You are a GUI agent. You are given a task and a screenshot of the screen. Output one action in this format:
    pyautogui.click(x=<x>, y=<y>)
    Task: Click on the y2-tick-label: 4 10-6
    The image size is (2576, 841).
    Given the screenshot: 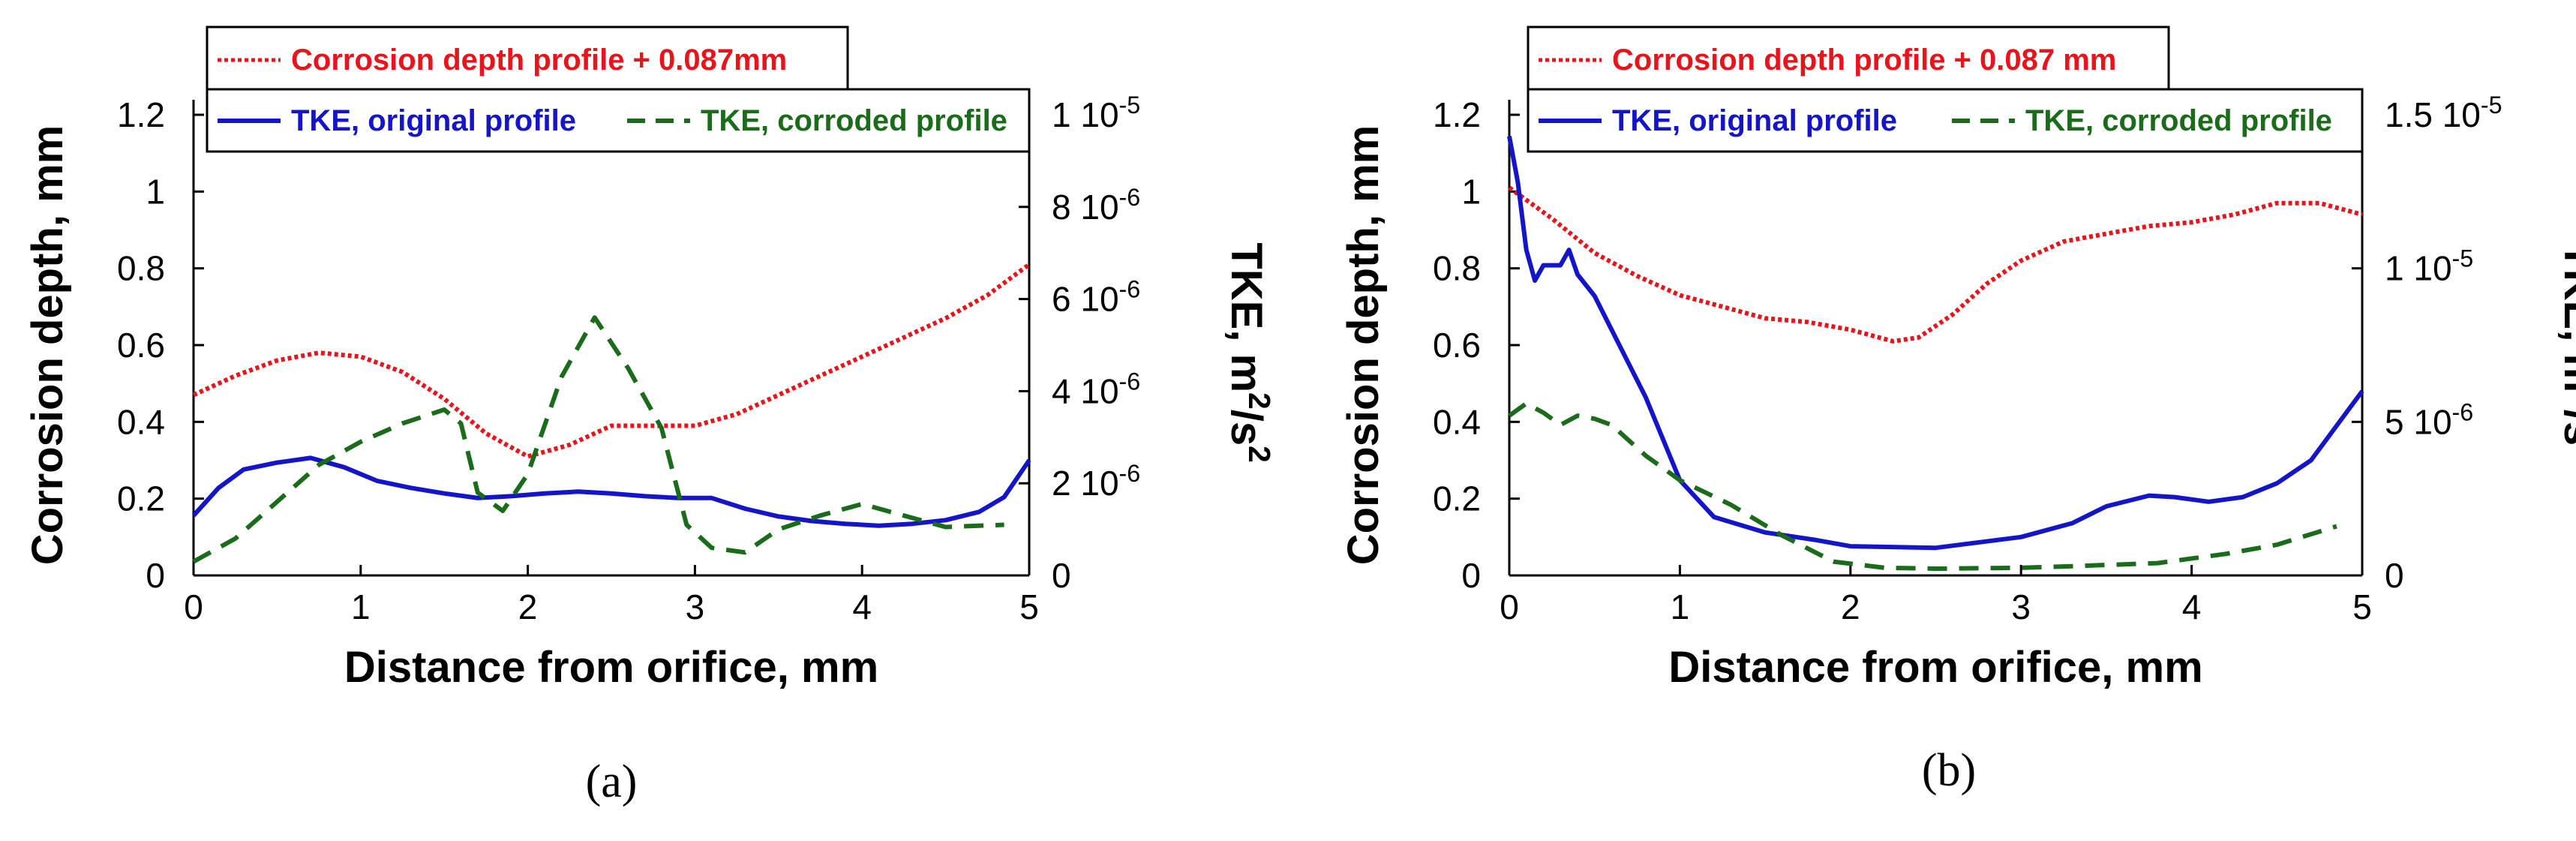 What is the action you would take?
    pyautogui.click(x=1096, y=389)
    